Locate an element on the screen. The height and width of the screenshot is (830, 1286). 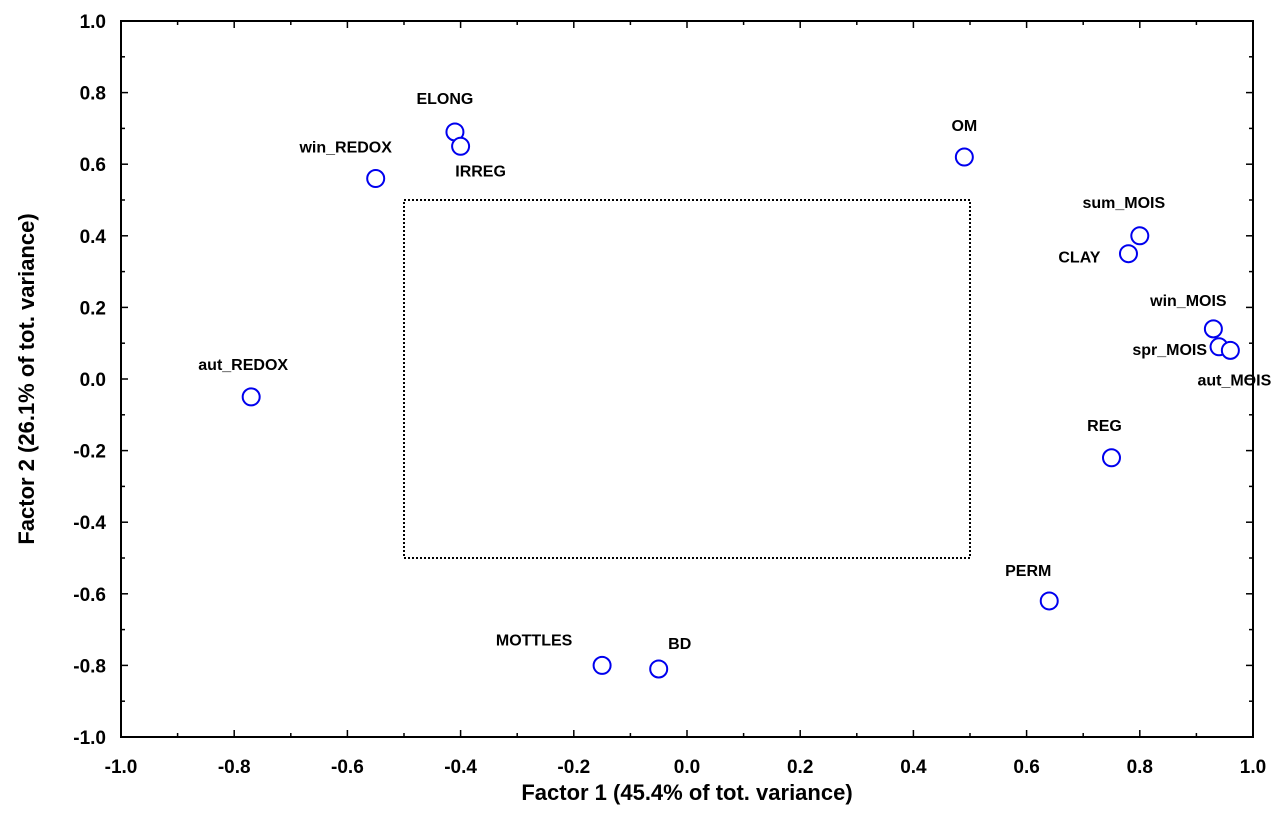
point-label: PERM is located at coordinates (1028, 571).